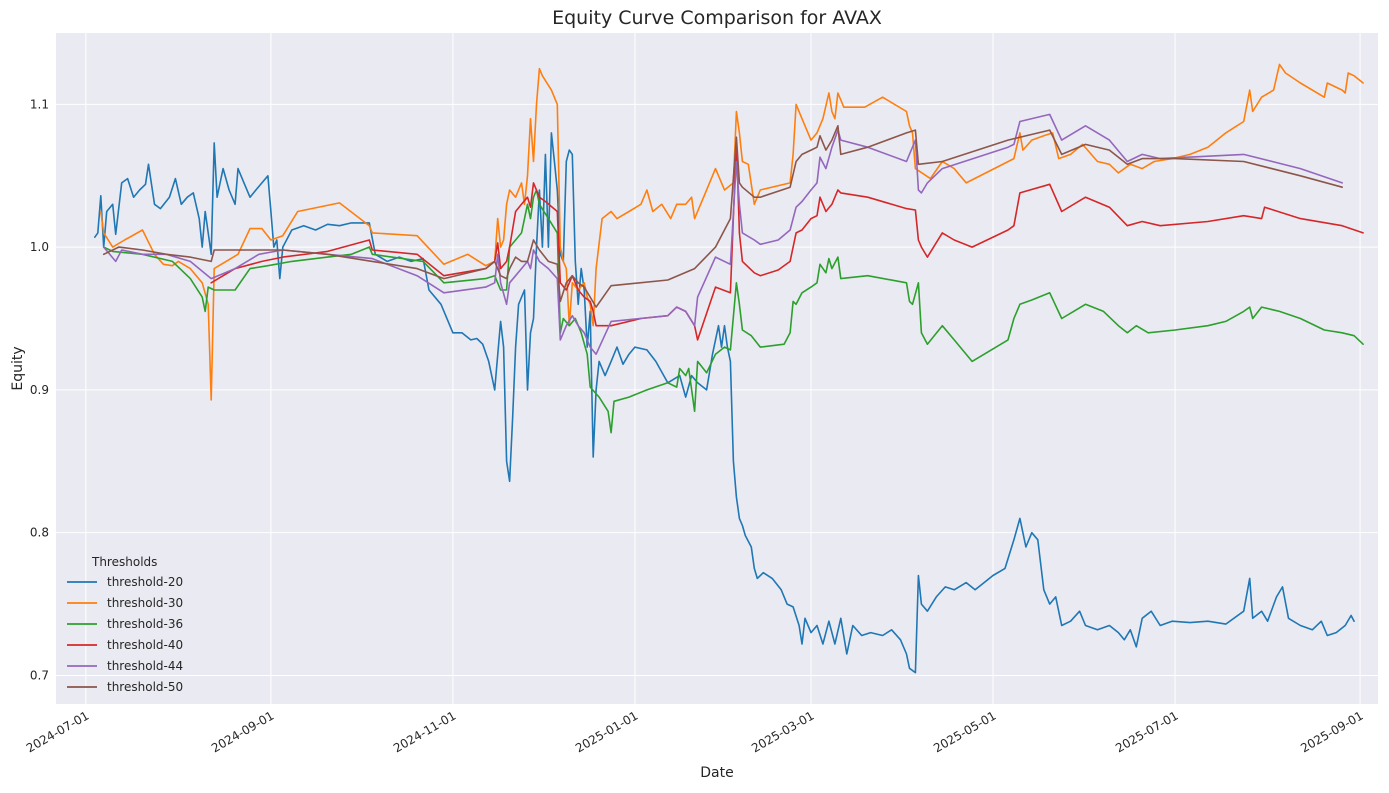  Describe the element at coordinates (39, 247) in the screenshot. I see `y-tick-label: 1.0` at that location.